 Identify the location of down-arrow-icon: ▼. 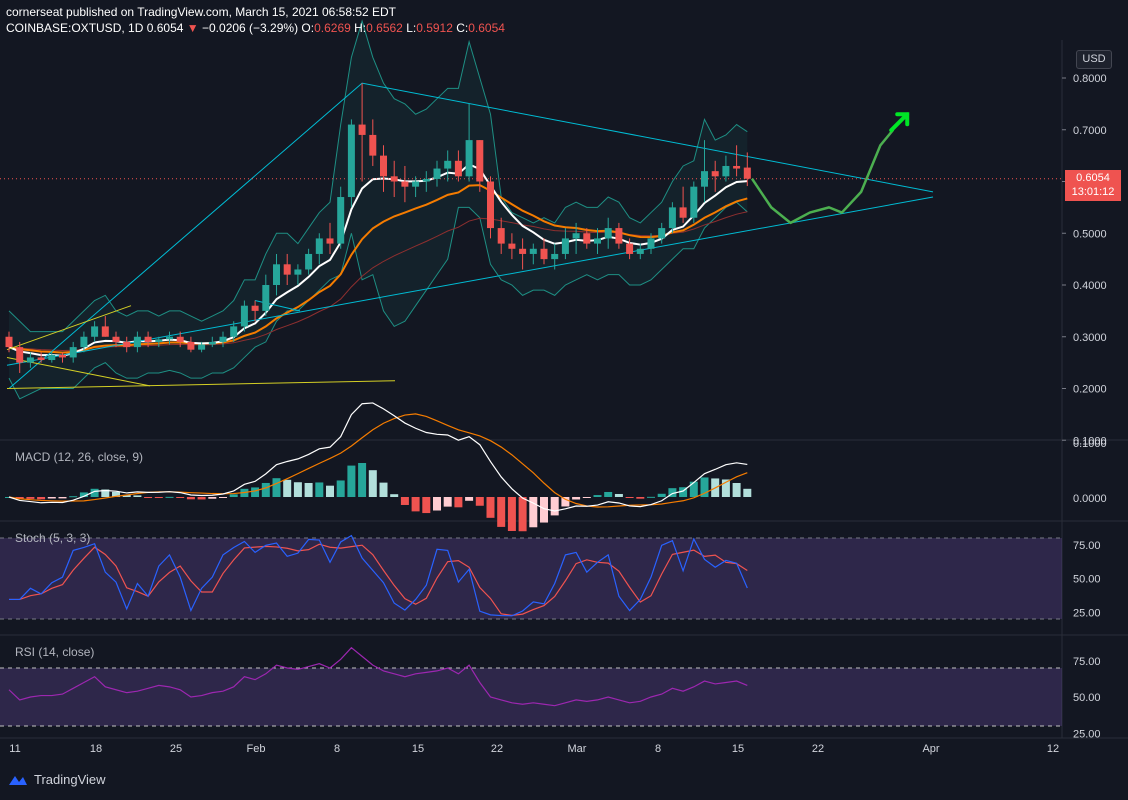
(192, 28).